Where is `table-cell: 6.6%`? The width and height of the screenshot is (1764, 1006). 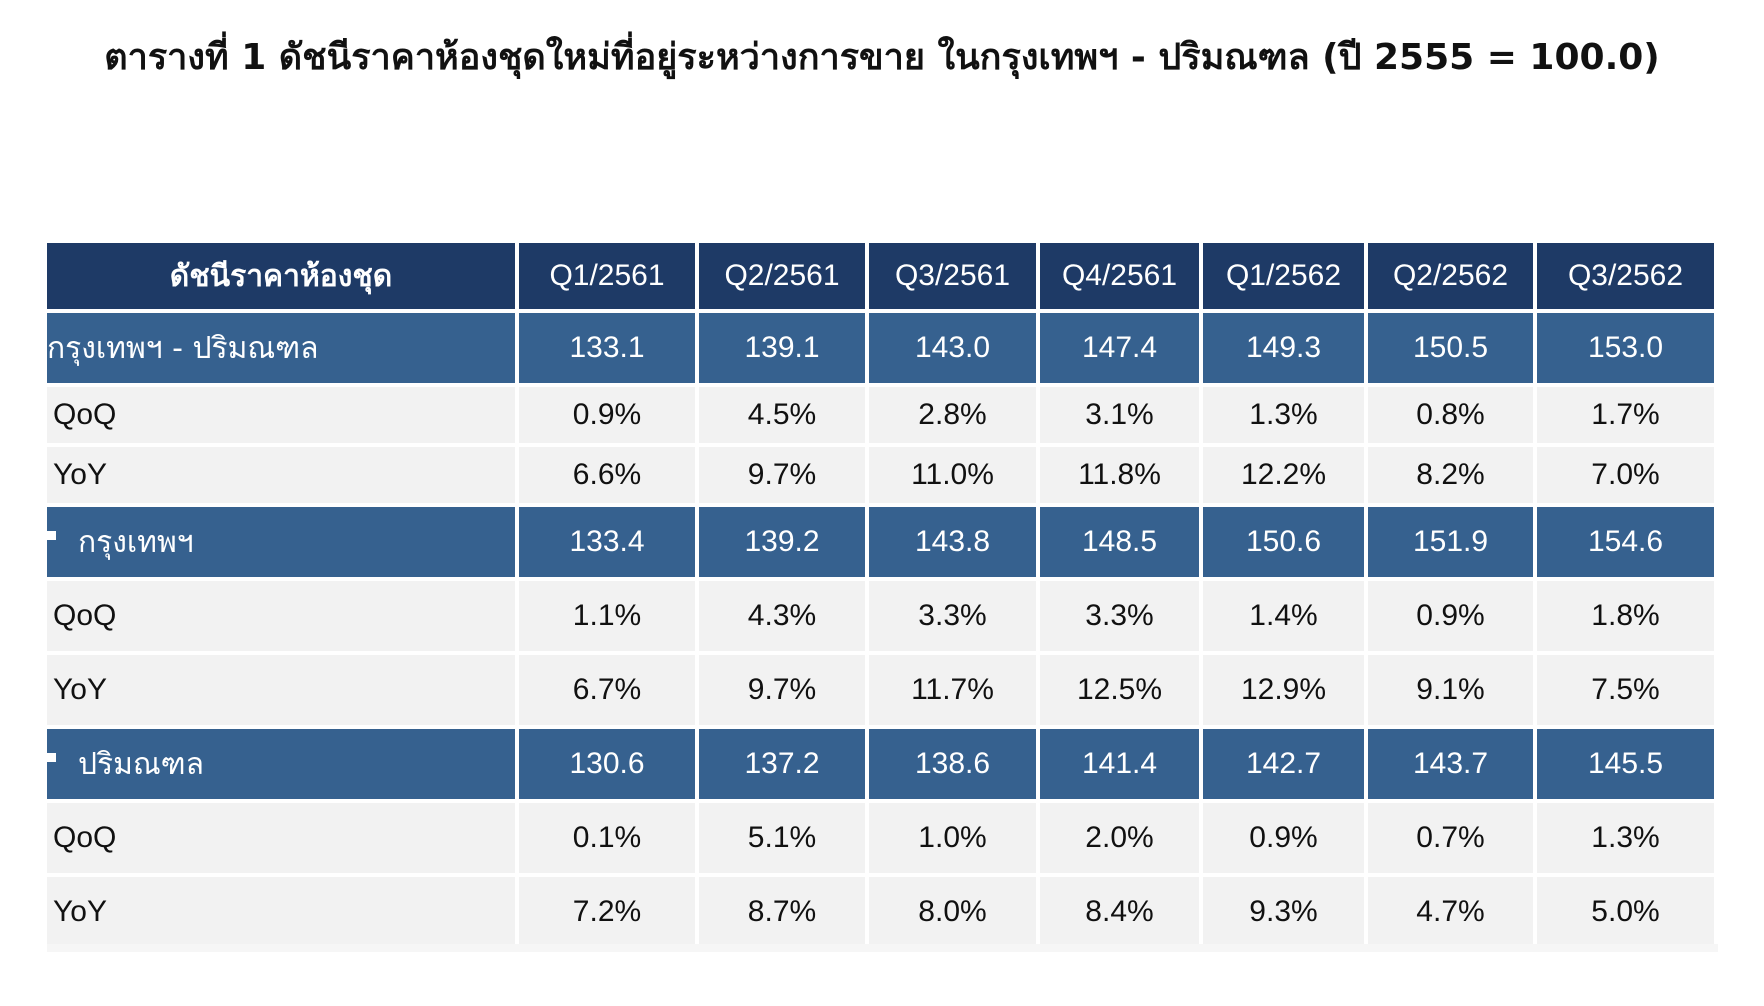 table-cell: 6.6% is located at coordinates (607, 475).